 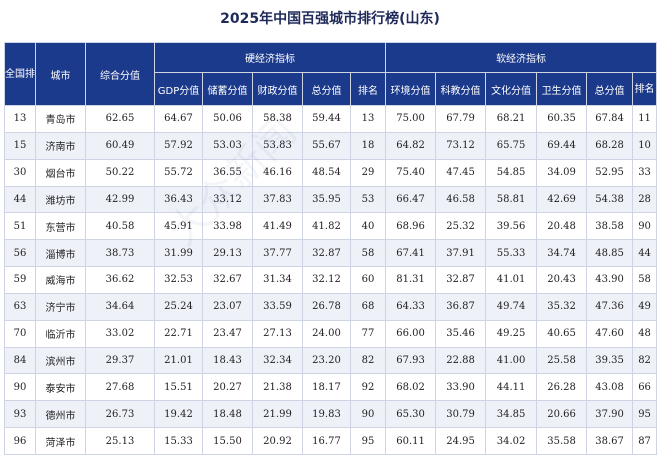 What do you see at coordinates (277, 253) in the screenshot?
I see `cell-fiscal: 37.77` at bounding box center [277, 253].